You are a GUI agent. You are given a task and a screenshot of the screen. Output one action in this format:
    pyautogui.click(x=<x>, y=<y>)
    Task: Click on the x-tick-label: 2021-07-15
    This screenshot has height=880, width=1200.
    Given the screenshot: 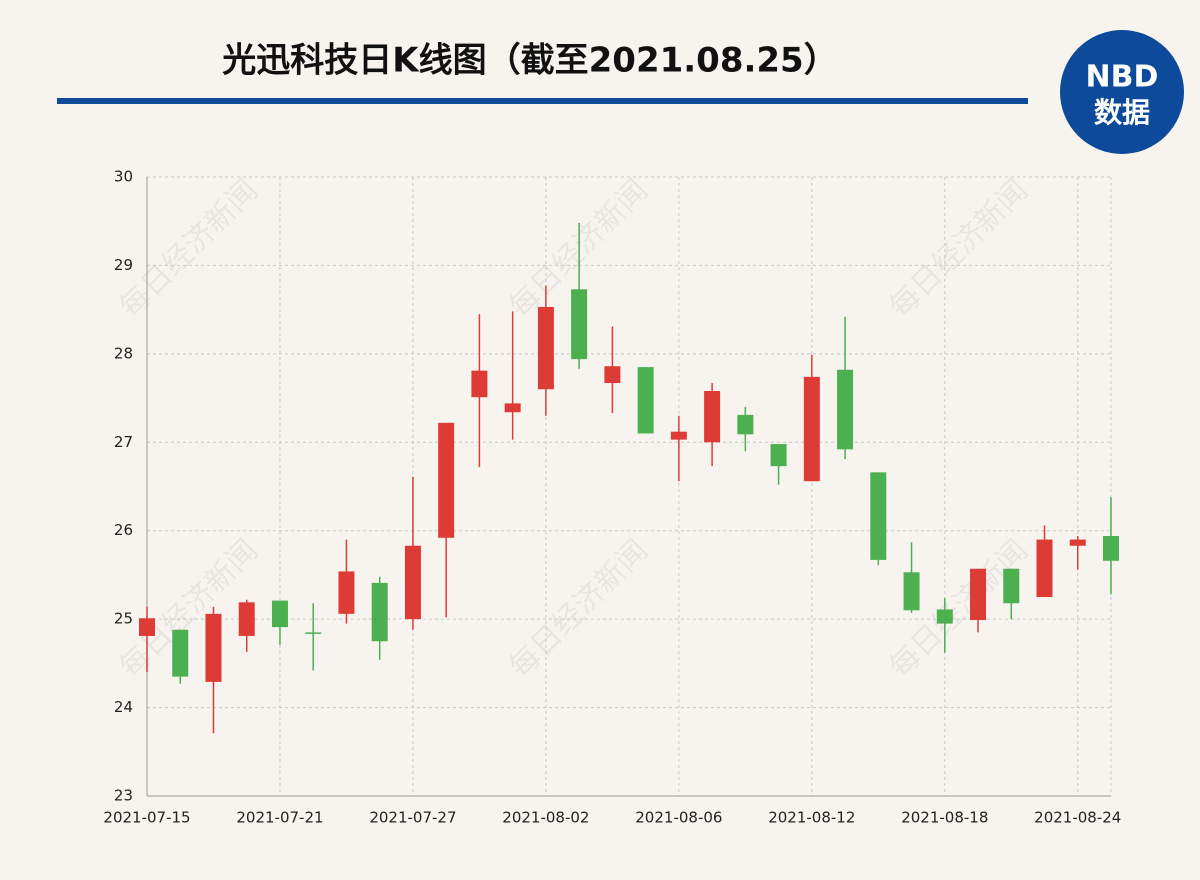 What is the action you would take?
    pyautogui.click(x=146, y=818)
    